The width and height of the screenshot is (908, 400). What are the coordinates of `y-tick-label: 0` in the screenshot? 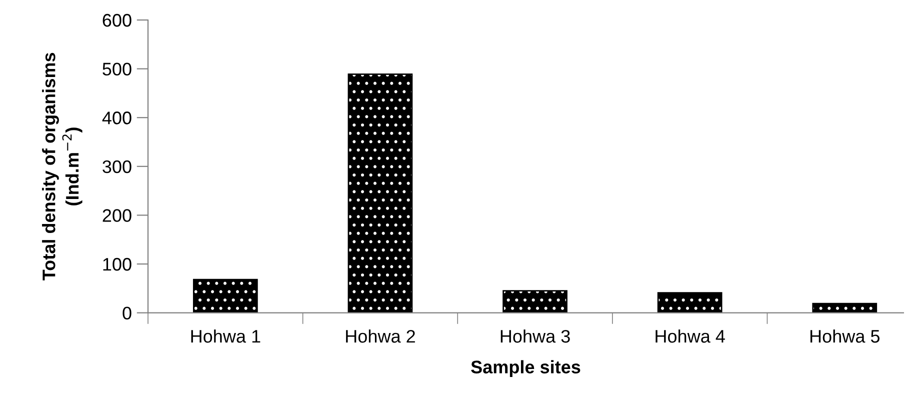 It's located at (127, 313).